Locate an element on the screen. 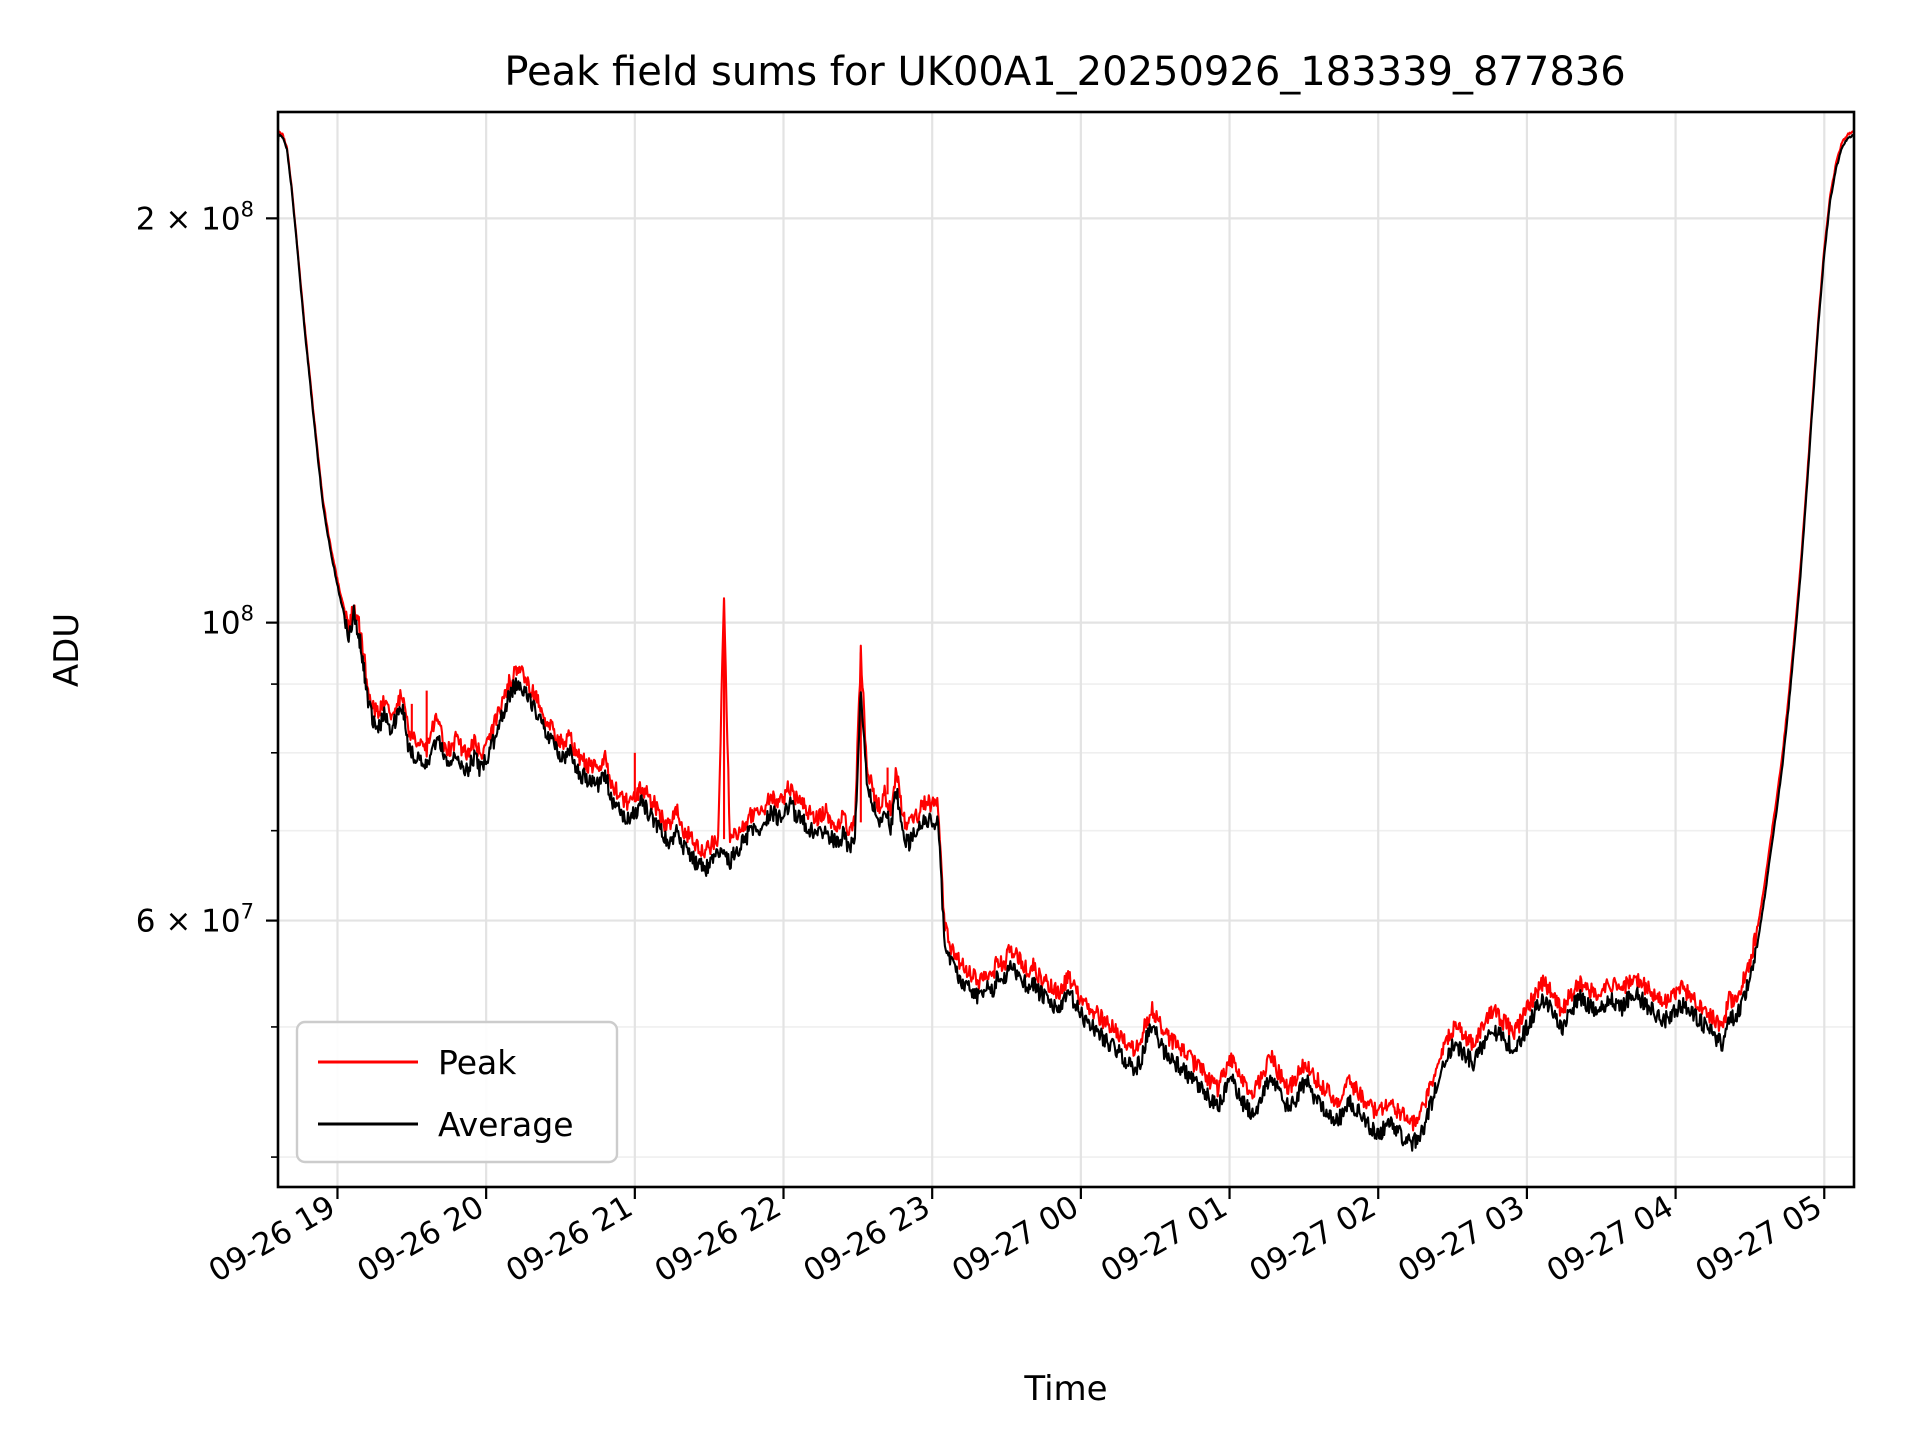 The width and height of the screenshot is (1920, 1440). legend-label-average: Average is located at coordinates (506, 1124).